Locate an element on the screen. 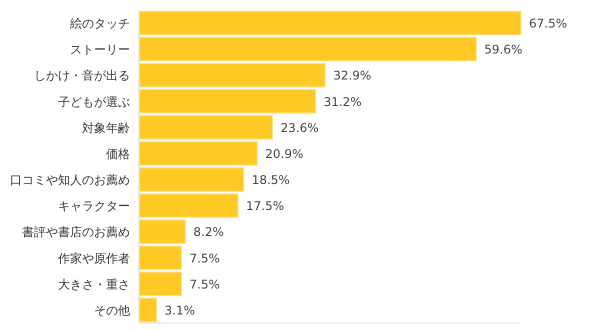  data-label: 59.6% is located at coordinates (503, 49).